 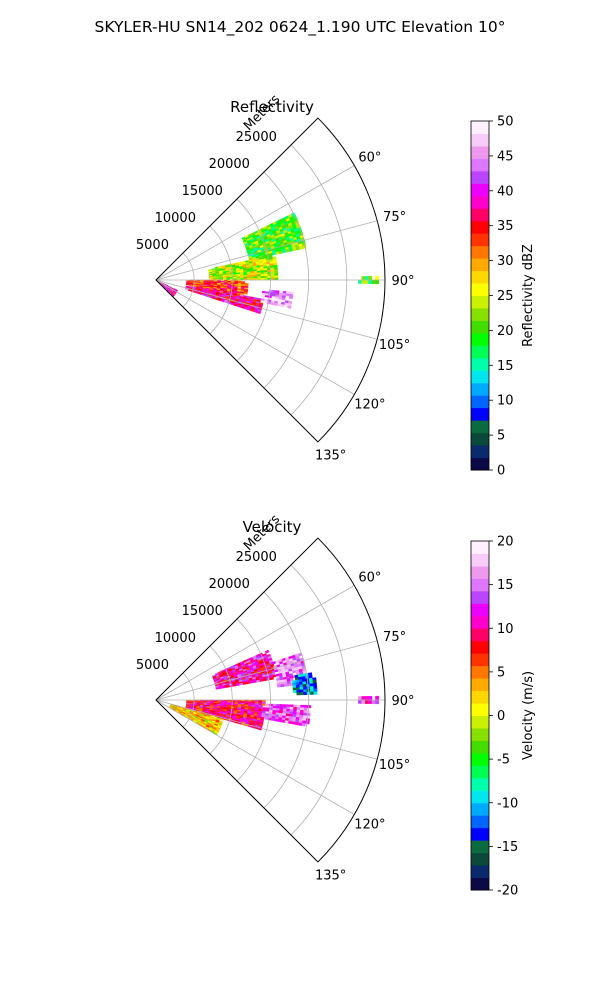 I want to click on colorbar-tick-label: 45, so click(x=505, y=156).